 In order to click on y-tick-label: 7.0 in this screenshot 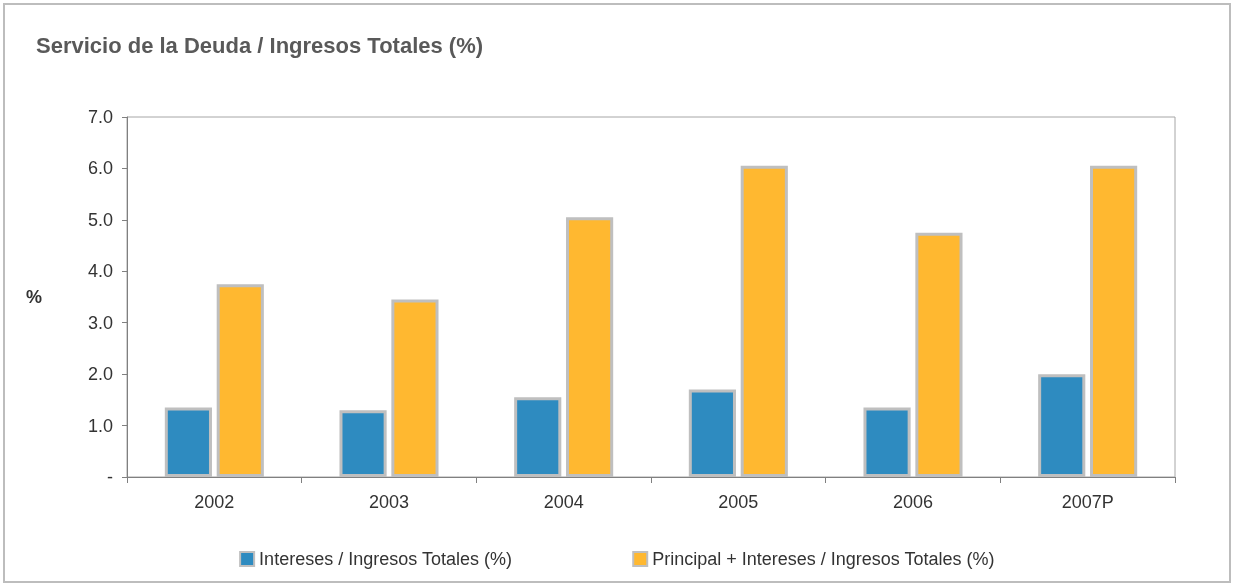, I will do `click(100, 117)`.